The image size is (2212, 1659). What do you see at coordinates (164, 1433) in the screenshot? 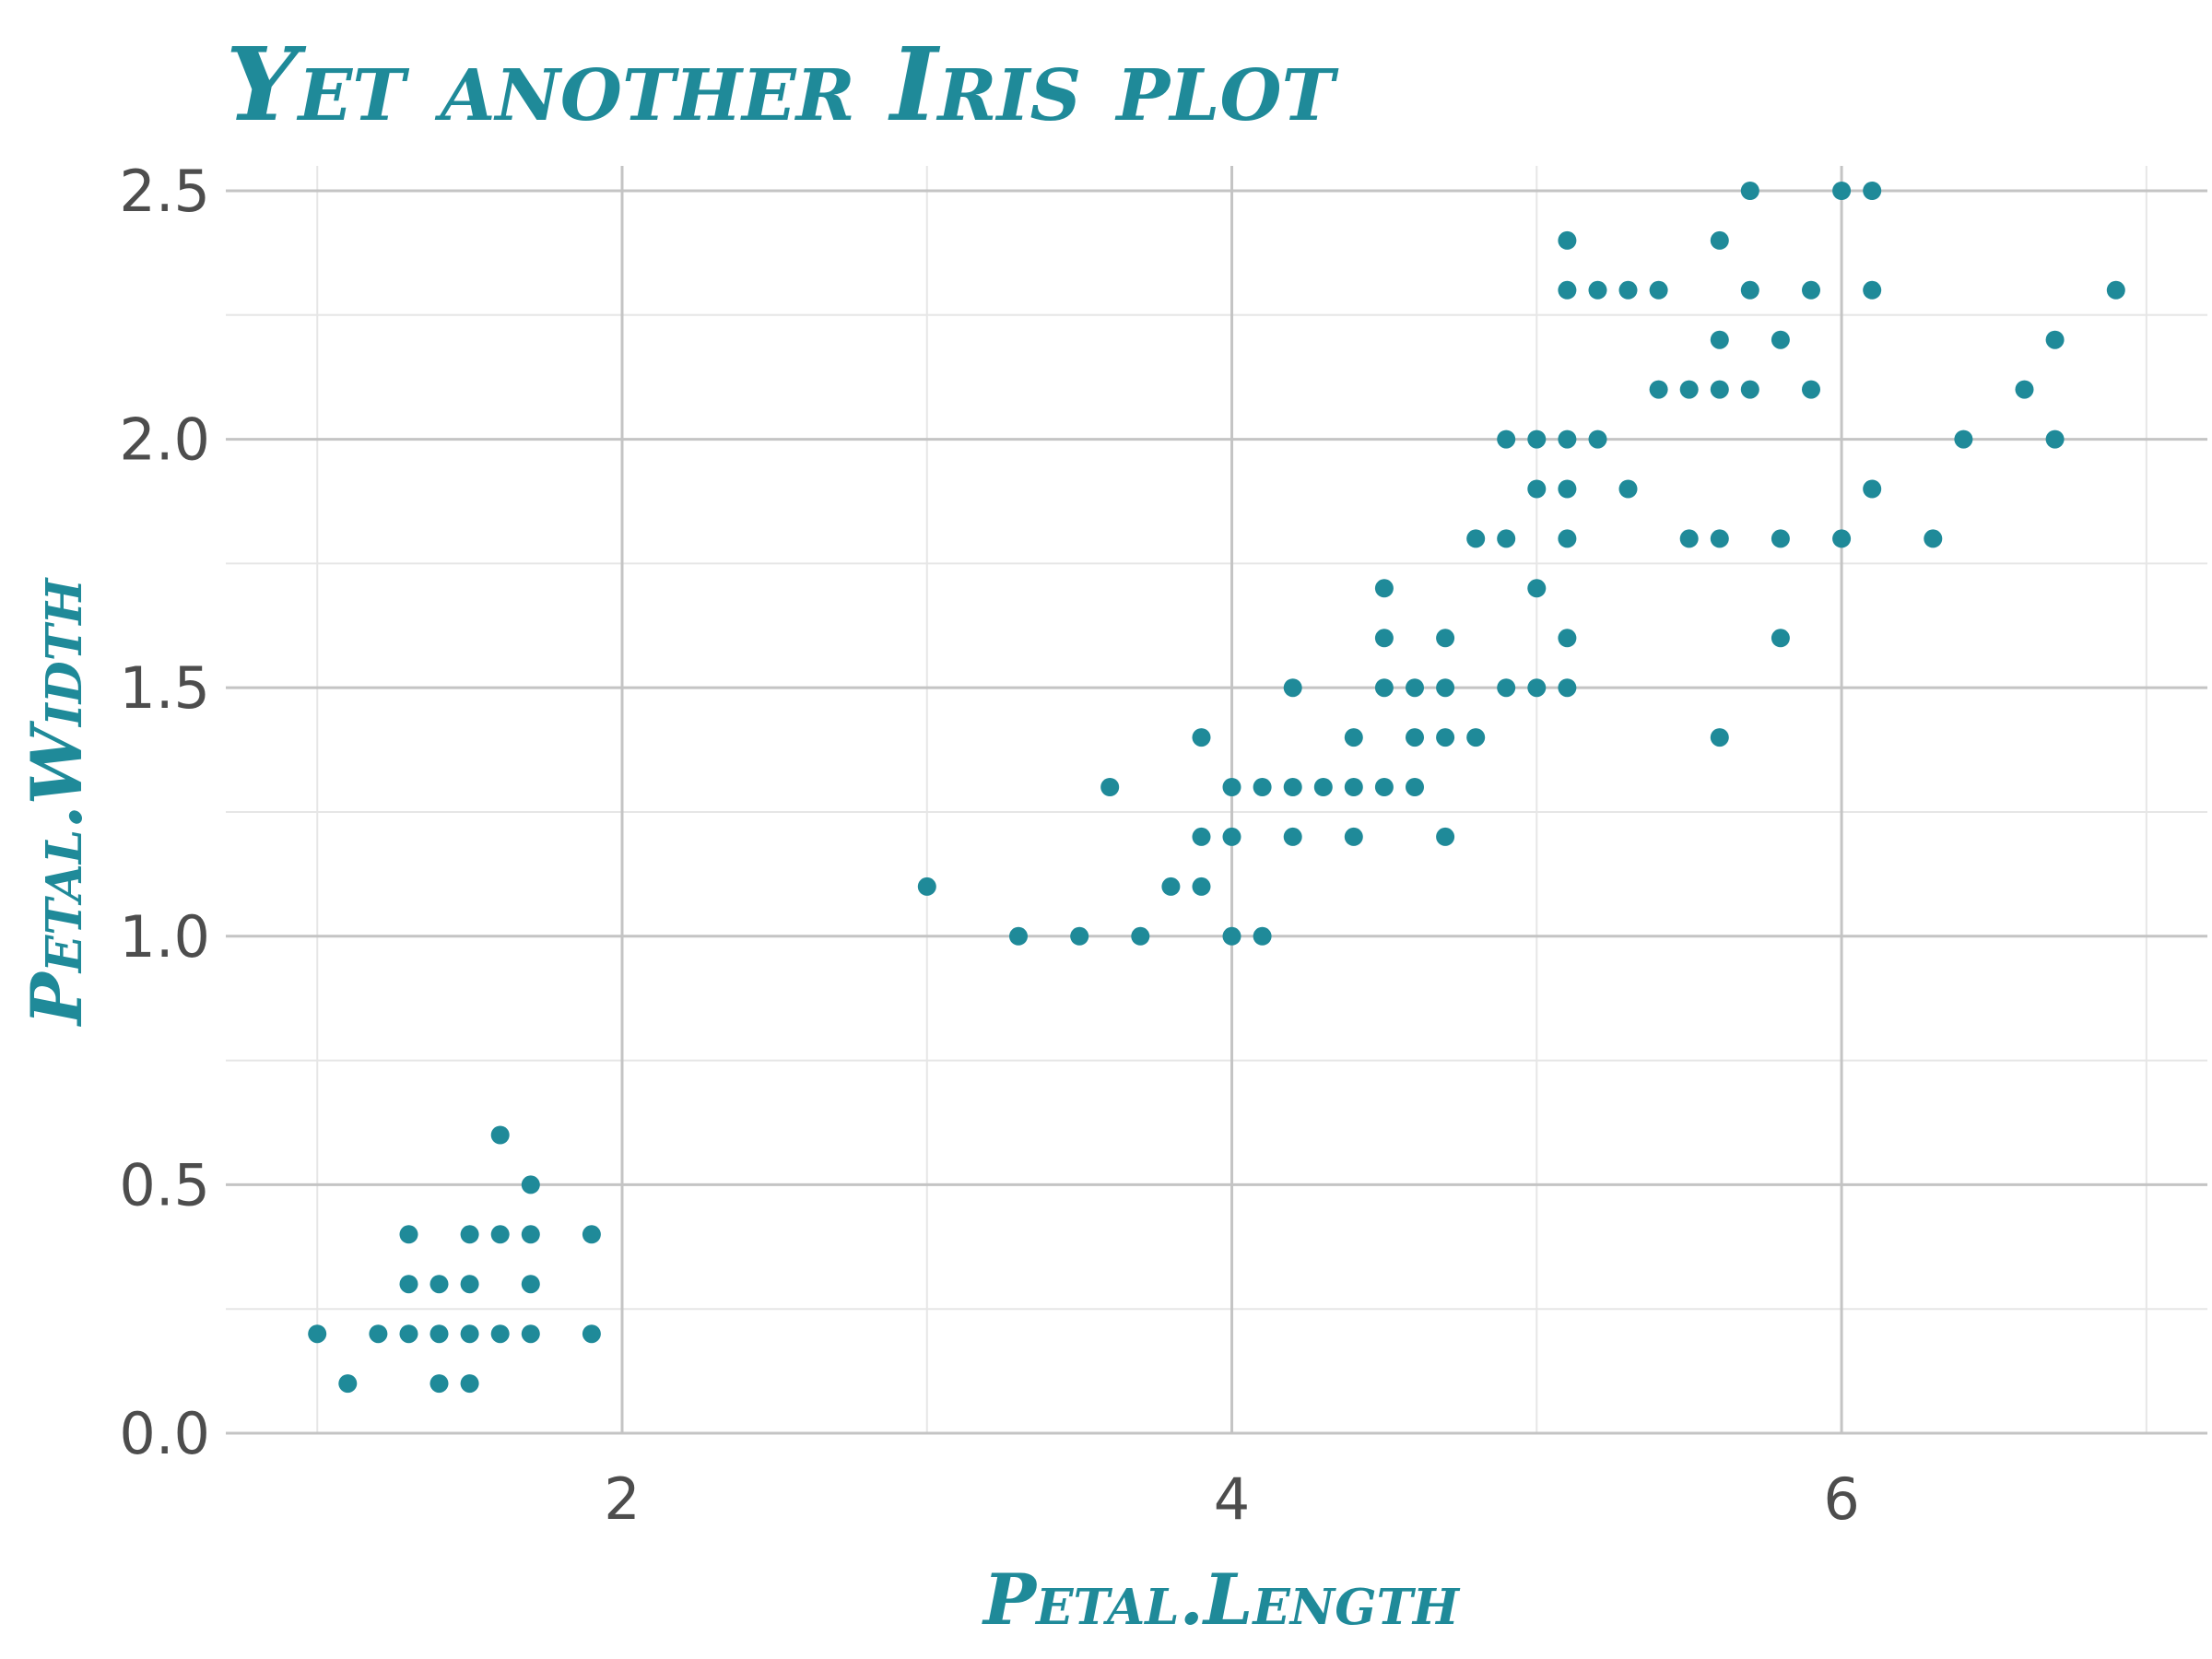
I see `y-tick-label: 0.0` at bounding box center [164, 1433].